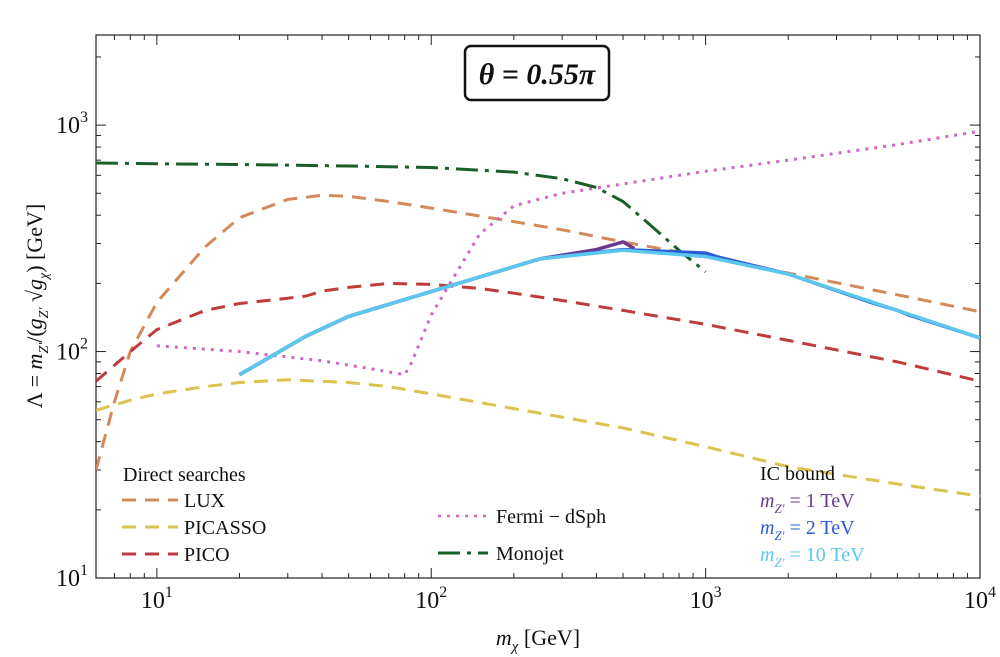 This screenshot has width=1000, height=657. Describe the element at coordinates (207, 555) in the screenshot. I see `legend-label-pico: PICO` at that location.